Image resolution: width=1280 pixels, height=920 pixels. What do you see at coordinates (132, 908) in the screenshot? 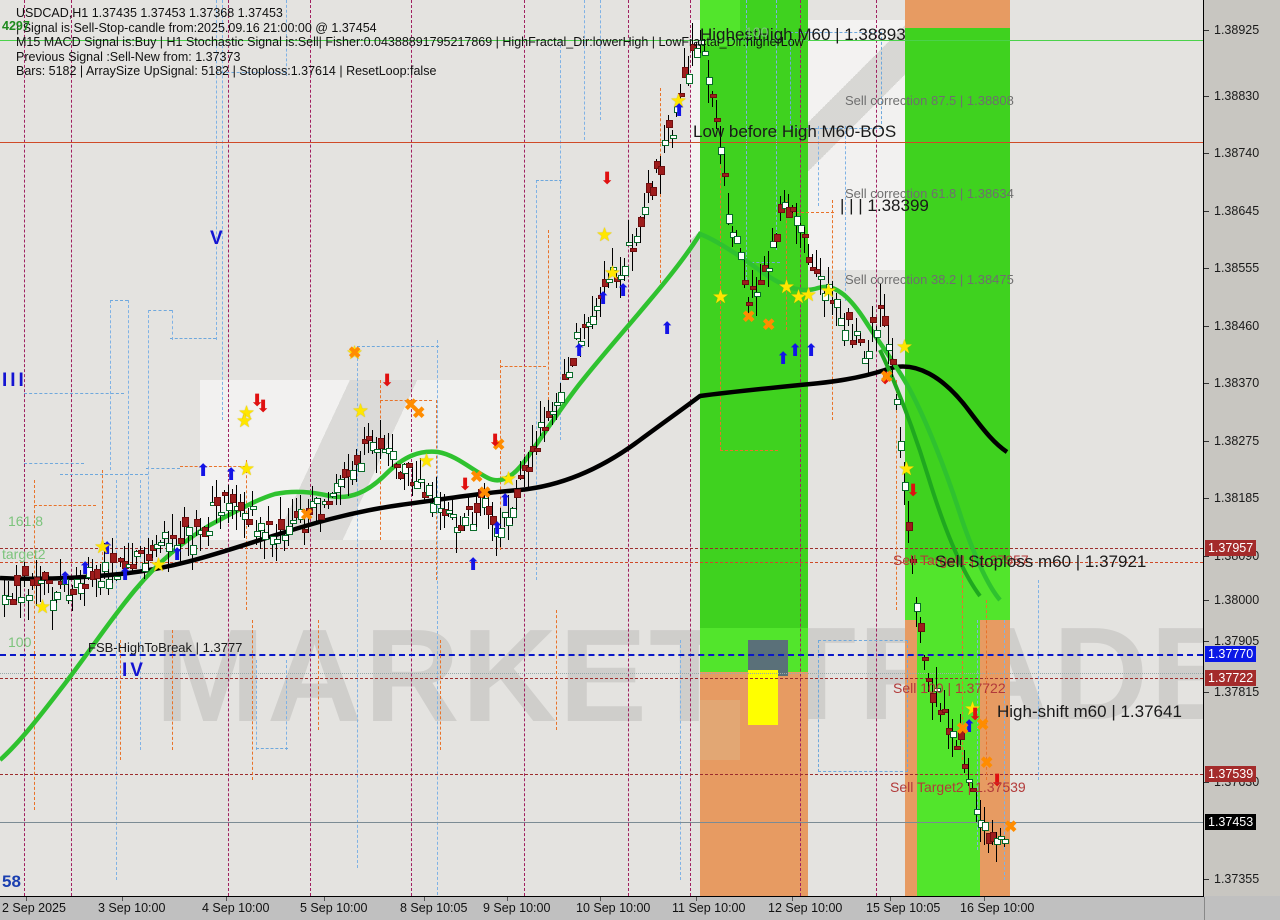
I see `time-tick-label: 3 Sep 10:00` at bounding box center [132, 908].